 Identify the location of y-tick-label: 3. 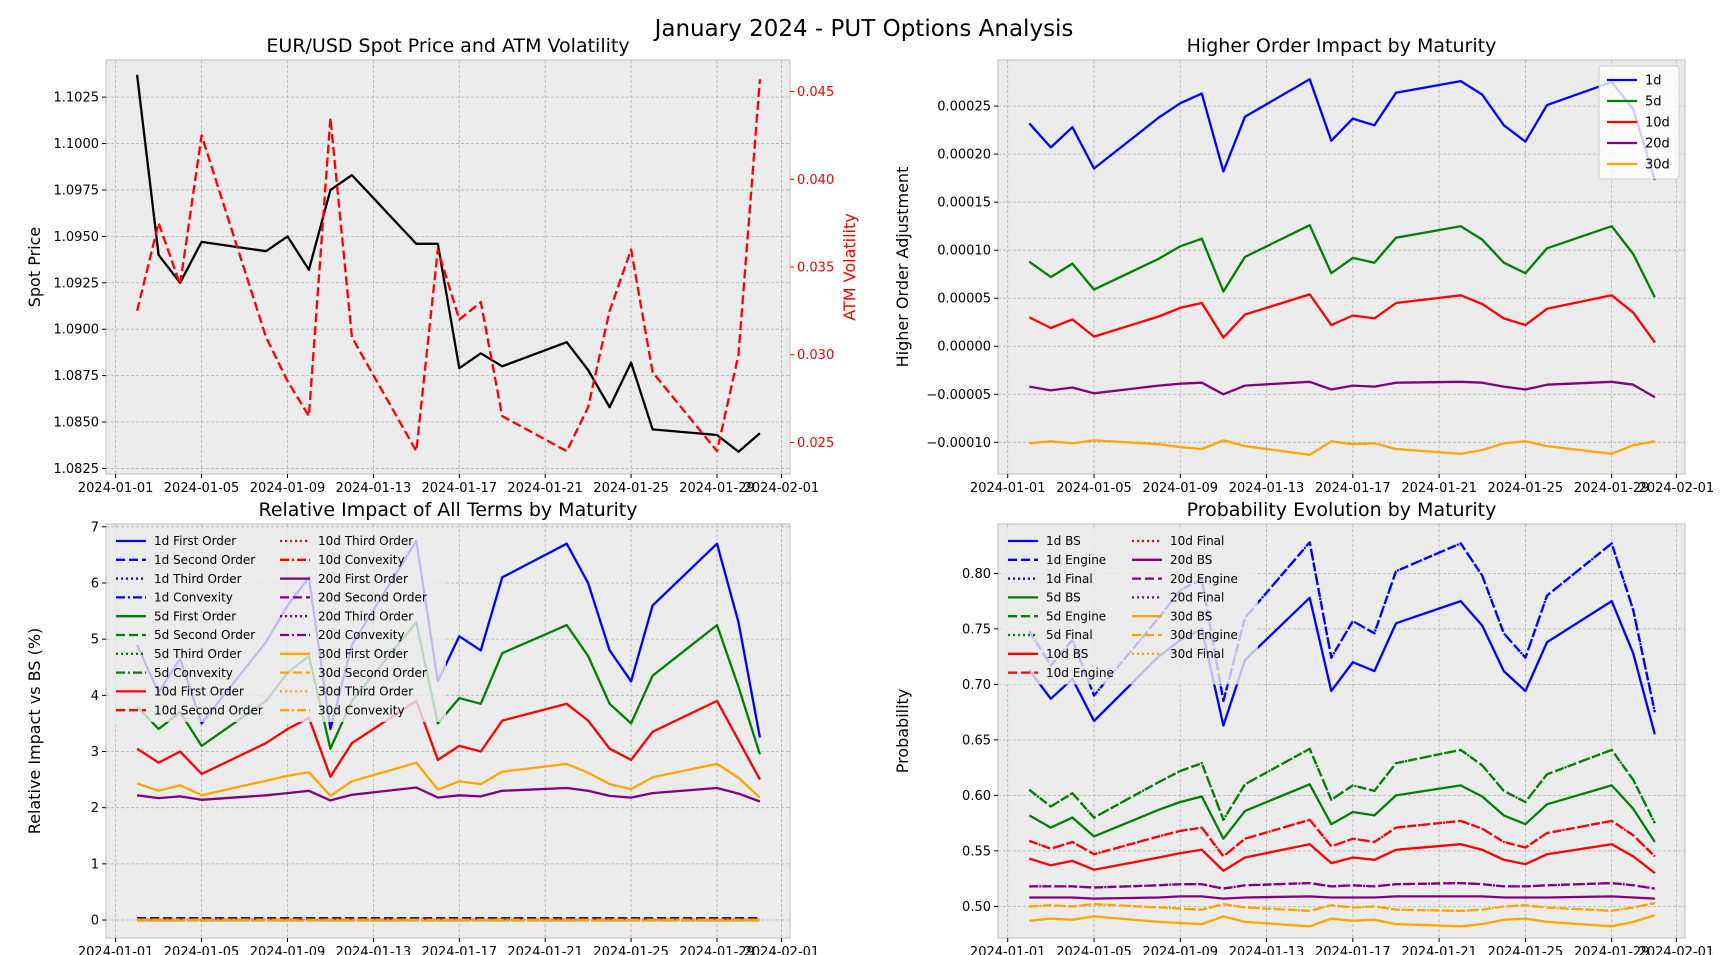
(95, 752).